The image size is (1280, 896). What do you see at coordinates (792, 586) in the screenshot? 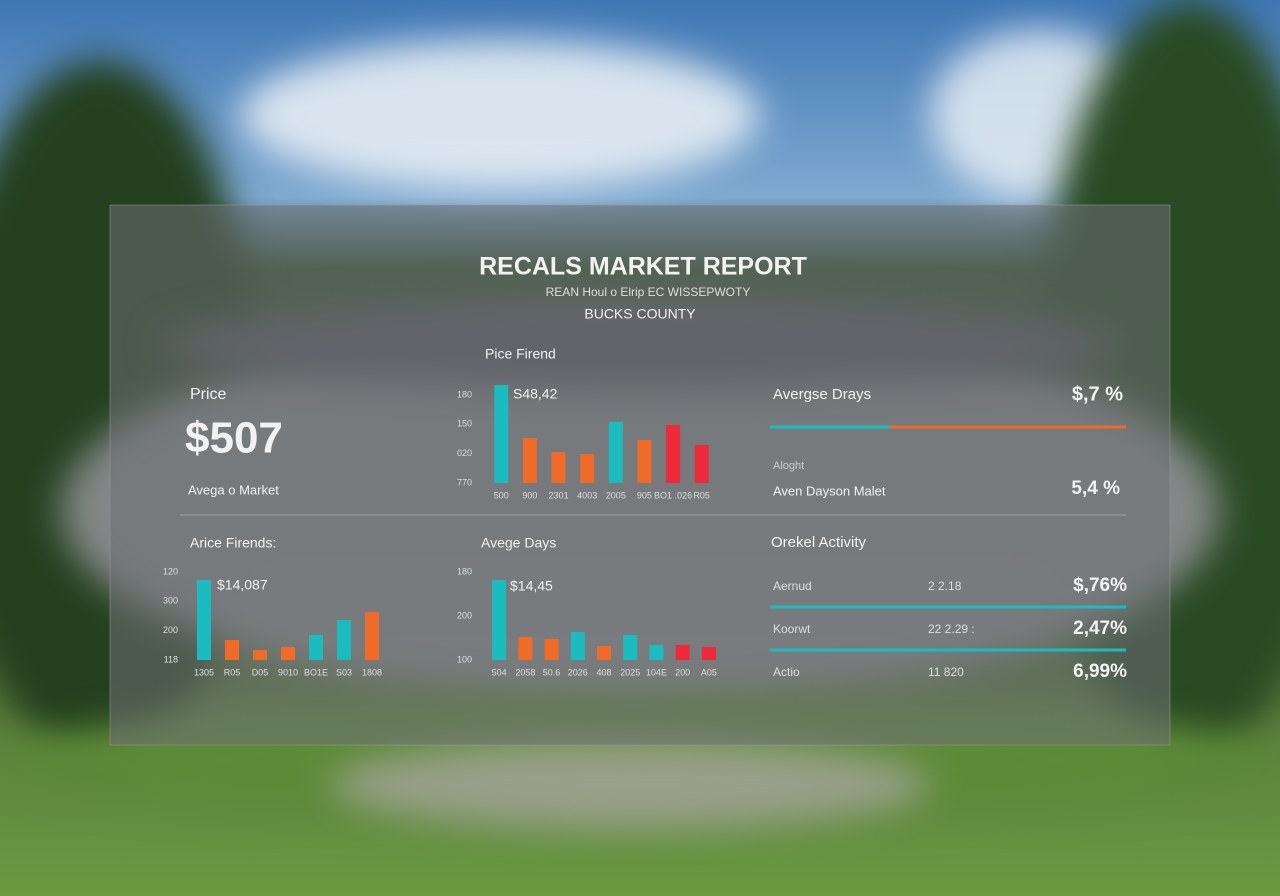
I see `row-label: Aernud` at bounding box center [792, 586].